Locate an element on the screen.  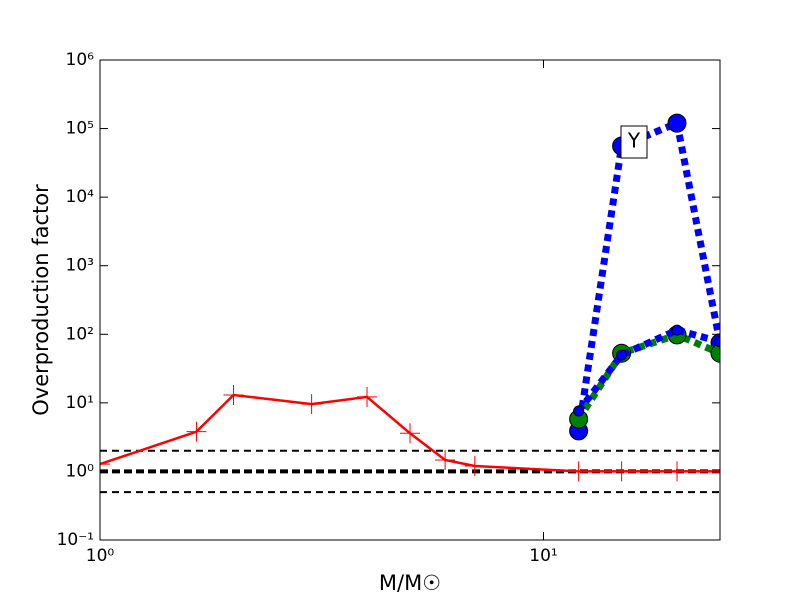
annotation-box is located at coordinates (634, 142).